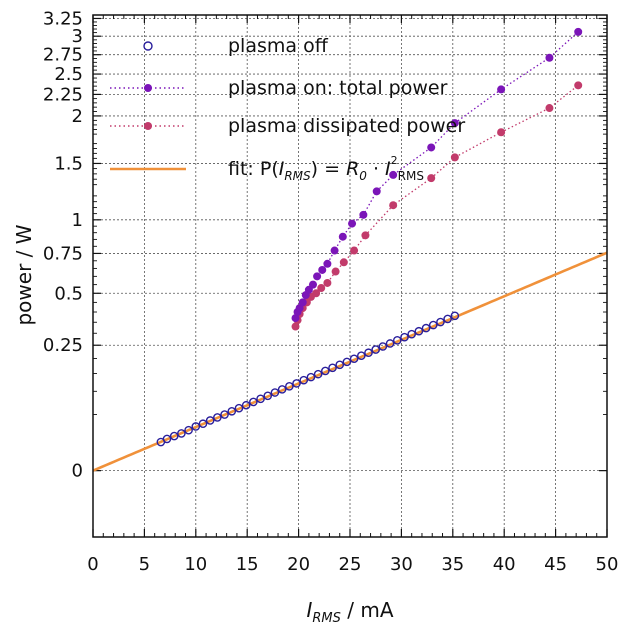  I want to click on x-tick-label: 30, so click(401, 564).